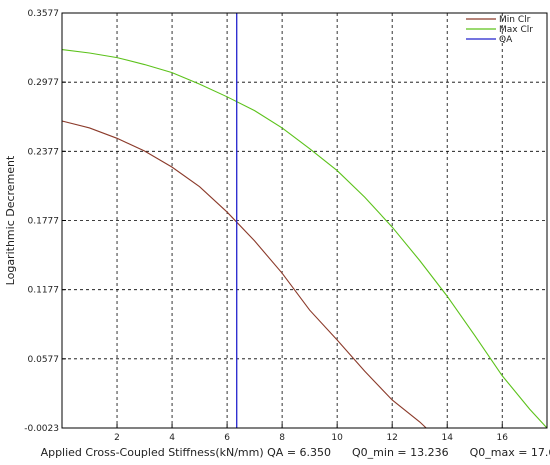 The width and height of the screenshot is (550, 465). I want to click on y-tick-label: 0.1177, so click(44, 291).